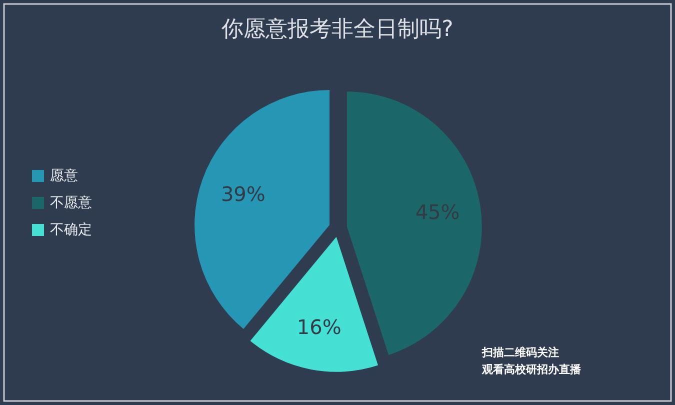 The image size is (675, 405). Describe the element at coordinates (71, 230) in the screenshot. I see `legend-label: 不确定` at that location.